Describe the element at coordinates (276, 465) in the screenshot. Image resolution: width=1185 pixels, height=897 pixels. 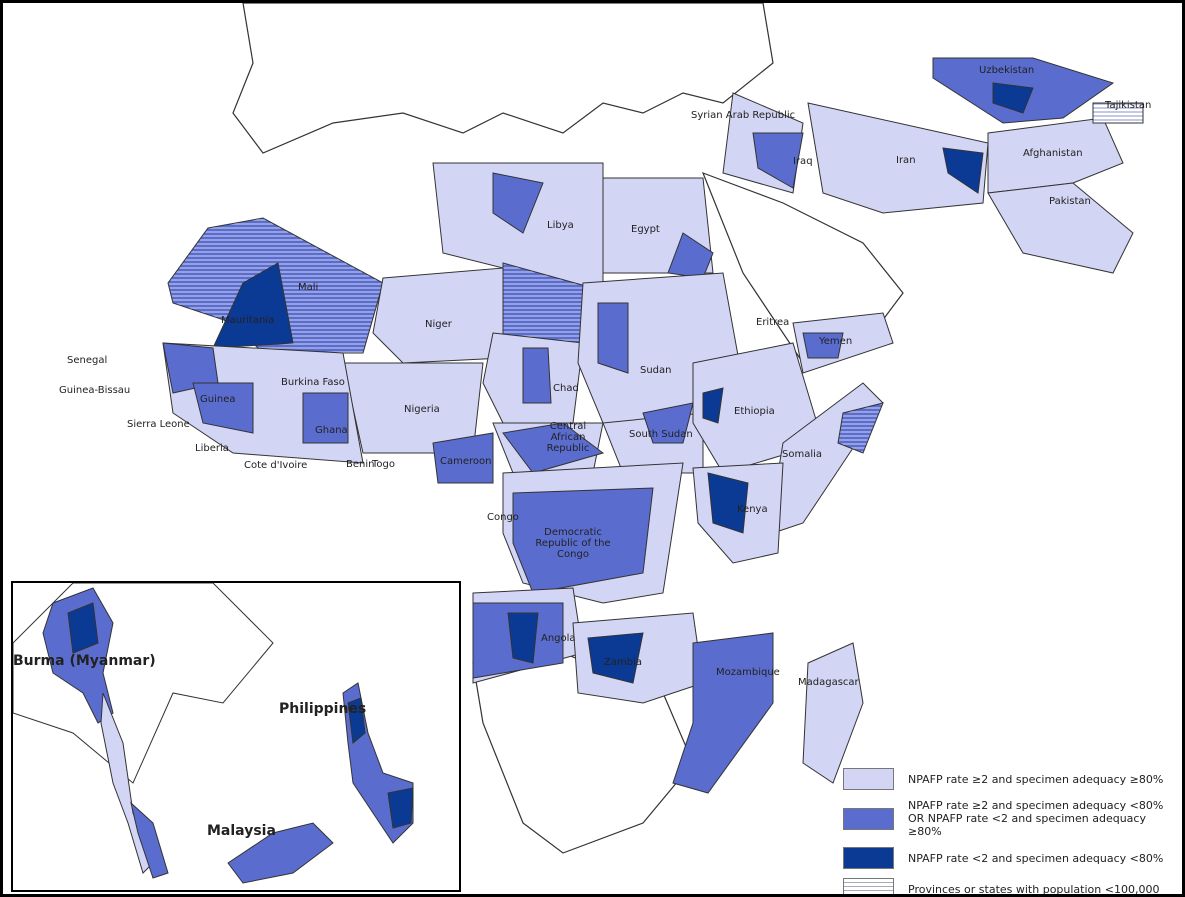
I see `label-cote-divoire: Cote d'Ivoire` at that location.